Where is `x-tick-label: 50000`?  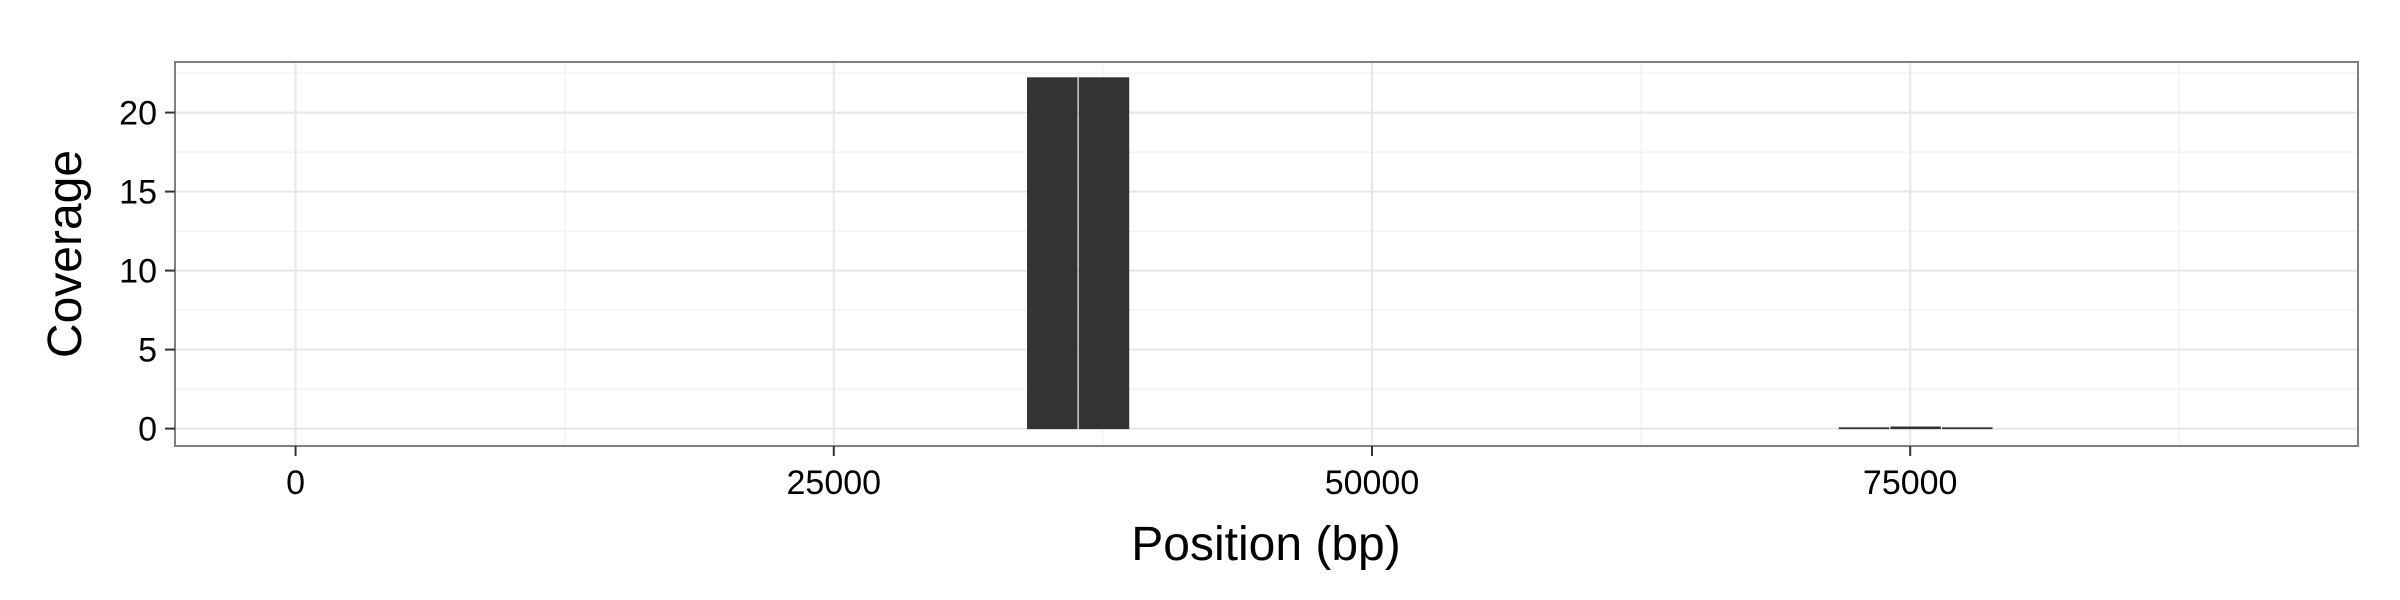
x-tick-label: 50000 is located at coordinates (1372, 483).